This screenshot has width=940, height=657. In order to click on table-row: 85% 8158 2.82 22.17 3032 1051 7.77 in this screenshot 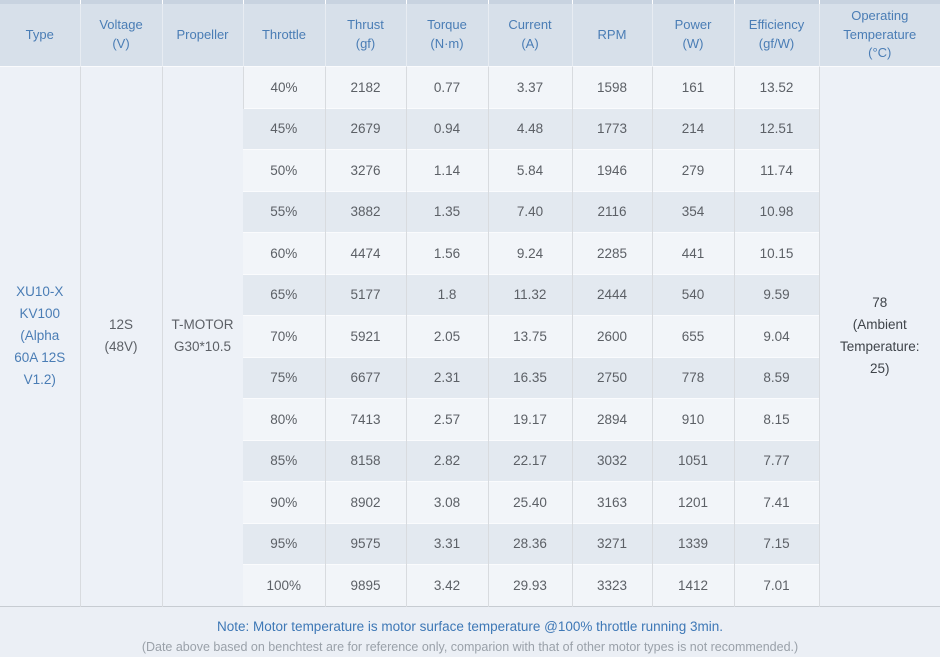, I will do `click(470, 460)`.